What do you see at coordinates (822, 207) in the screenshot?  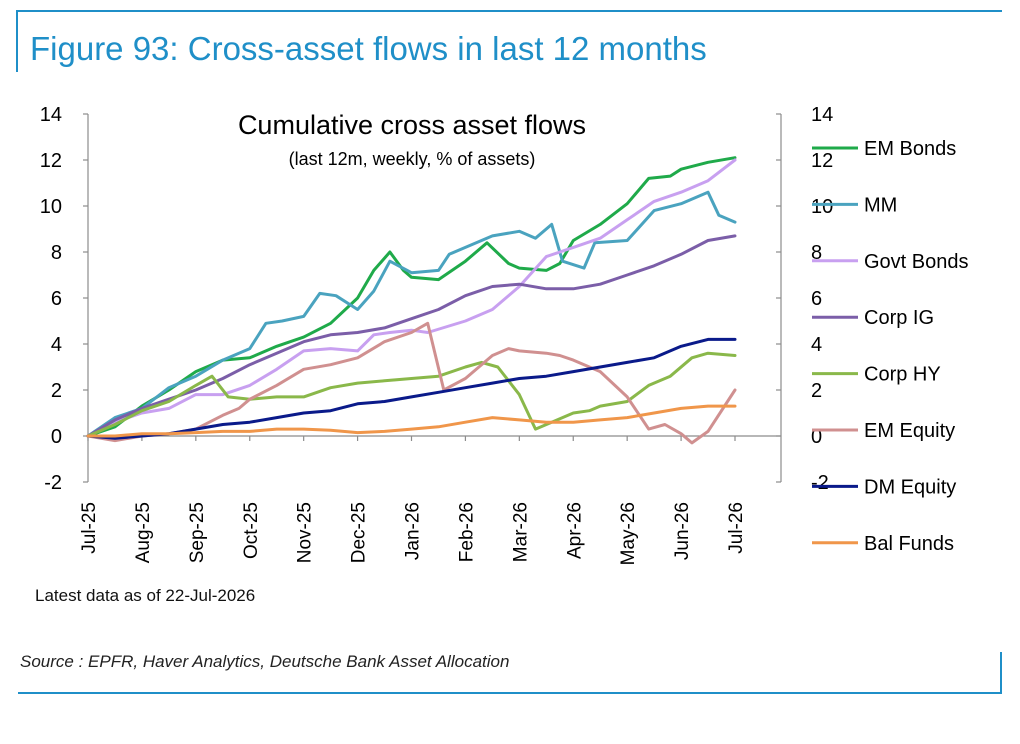 I see `y-tick-label-right: 10` at bounding box center [822, 207].